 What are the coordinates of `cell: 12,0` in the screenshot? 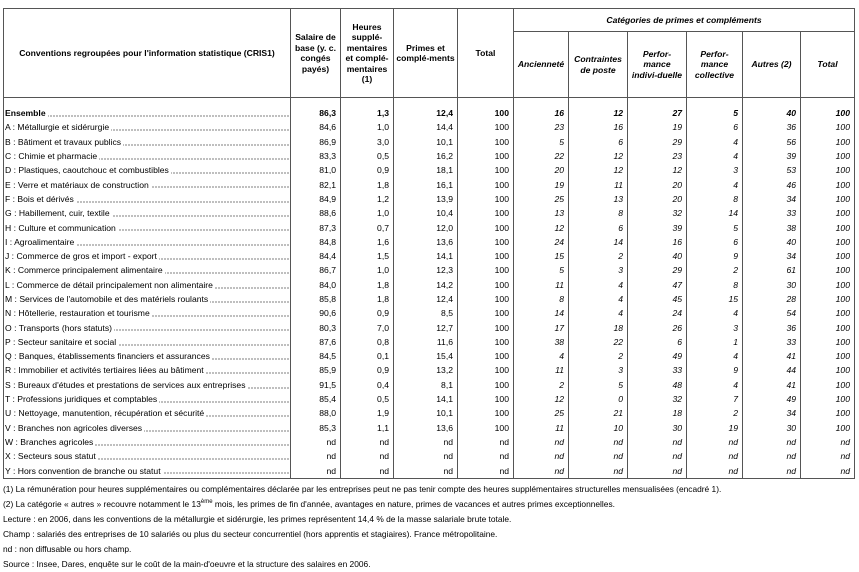 It's located at (425, 227).